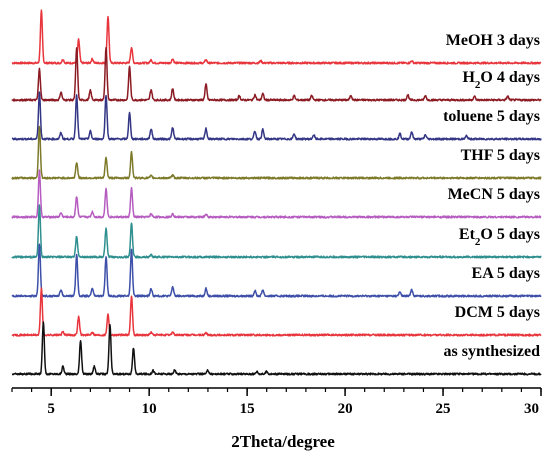 The image size is (553, 453). I want to click on series-ea-5-days: EA 5 days, so click(276, 270).